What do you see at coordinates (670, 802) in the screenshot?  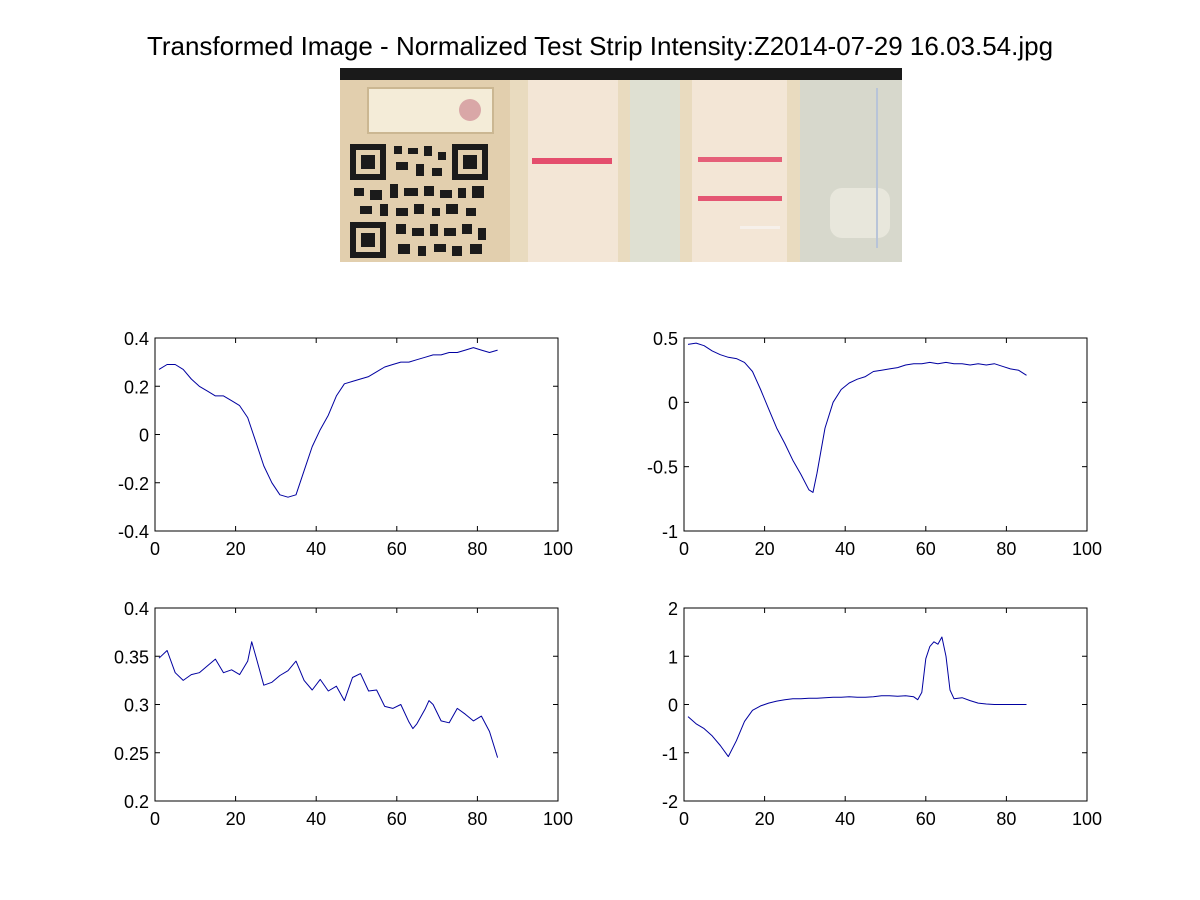 I see `y-tick-label: -2` at bounding box center [670, 802].